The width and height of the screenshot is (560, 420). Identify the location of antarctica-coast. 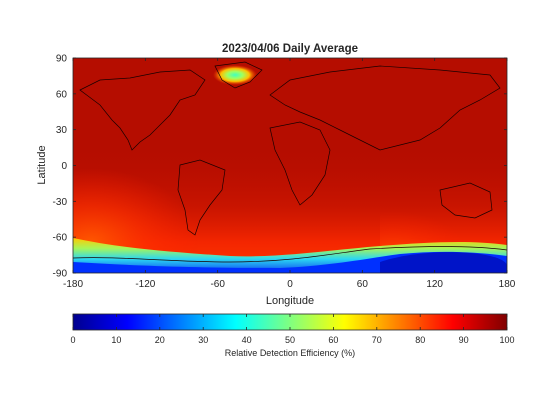
(290, 254).